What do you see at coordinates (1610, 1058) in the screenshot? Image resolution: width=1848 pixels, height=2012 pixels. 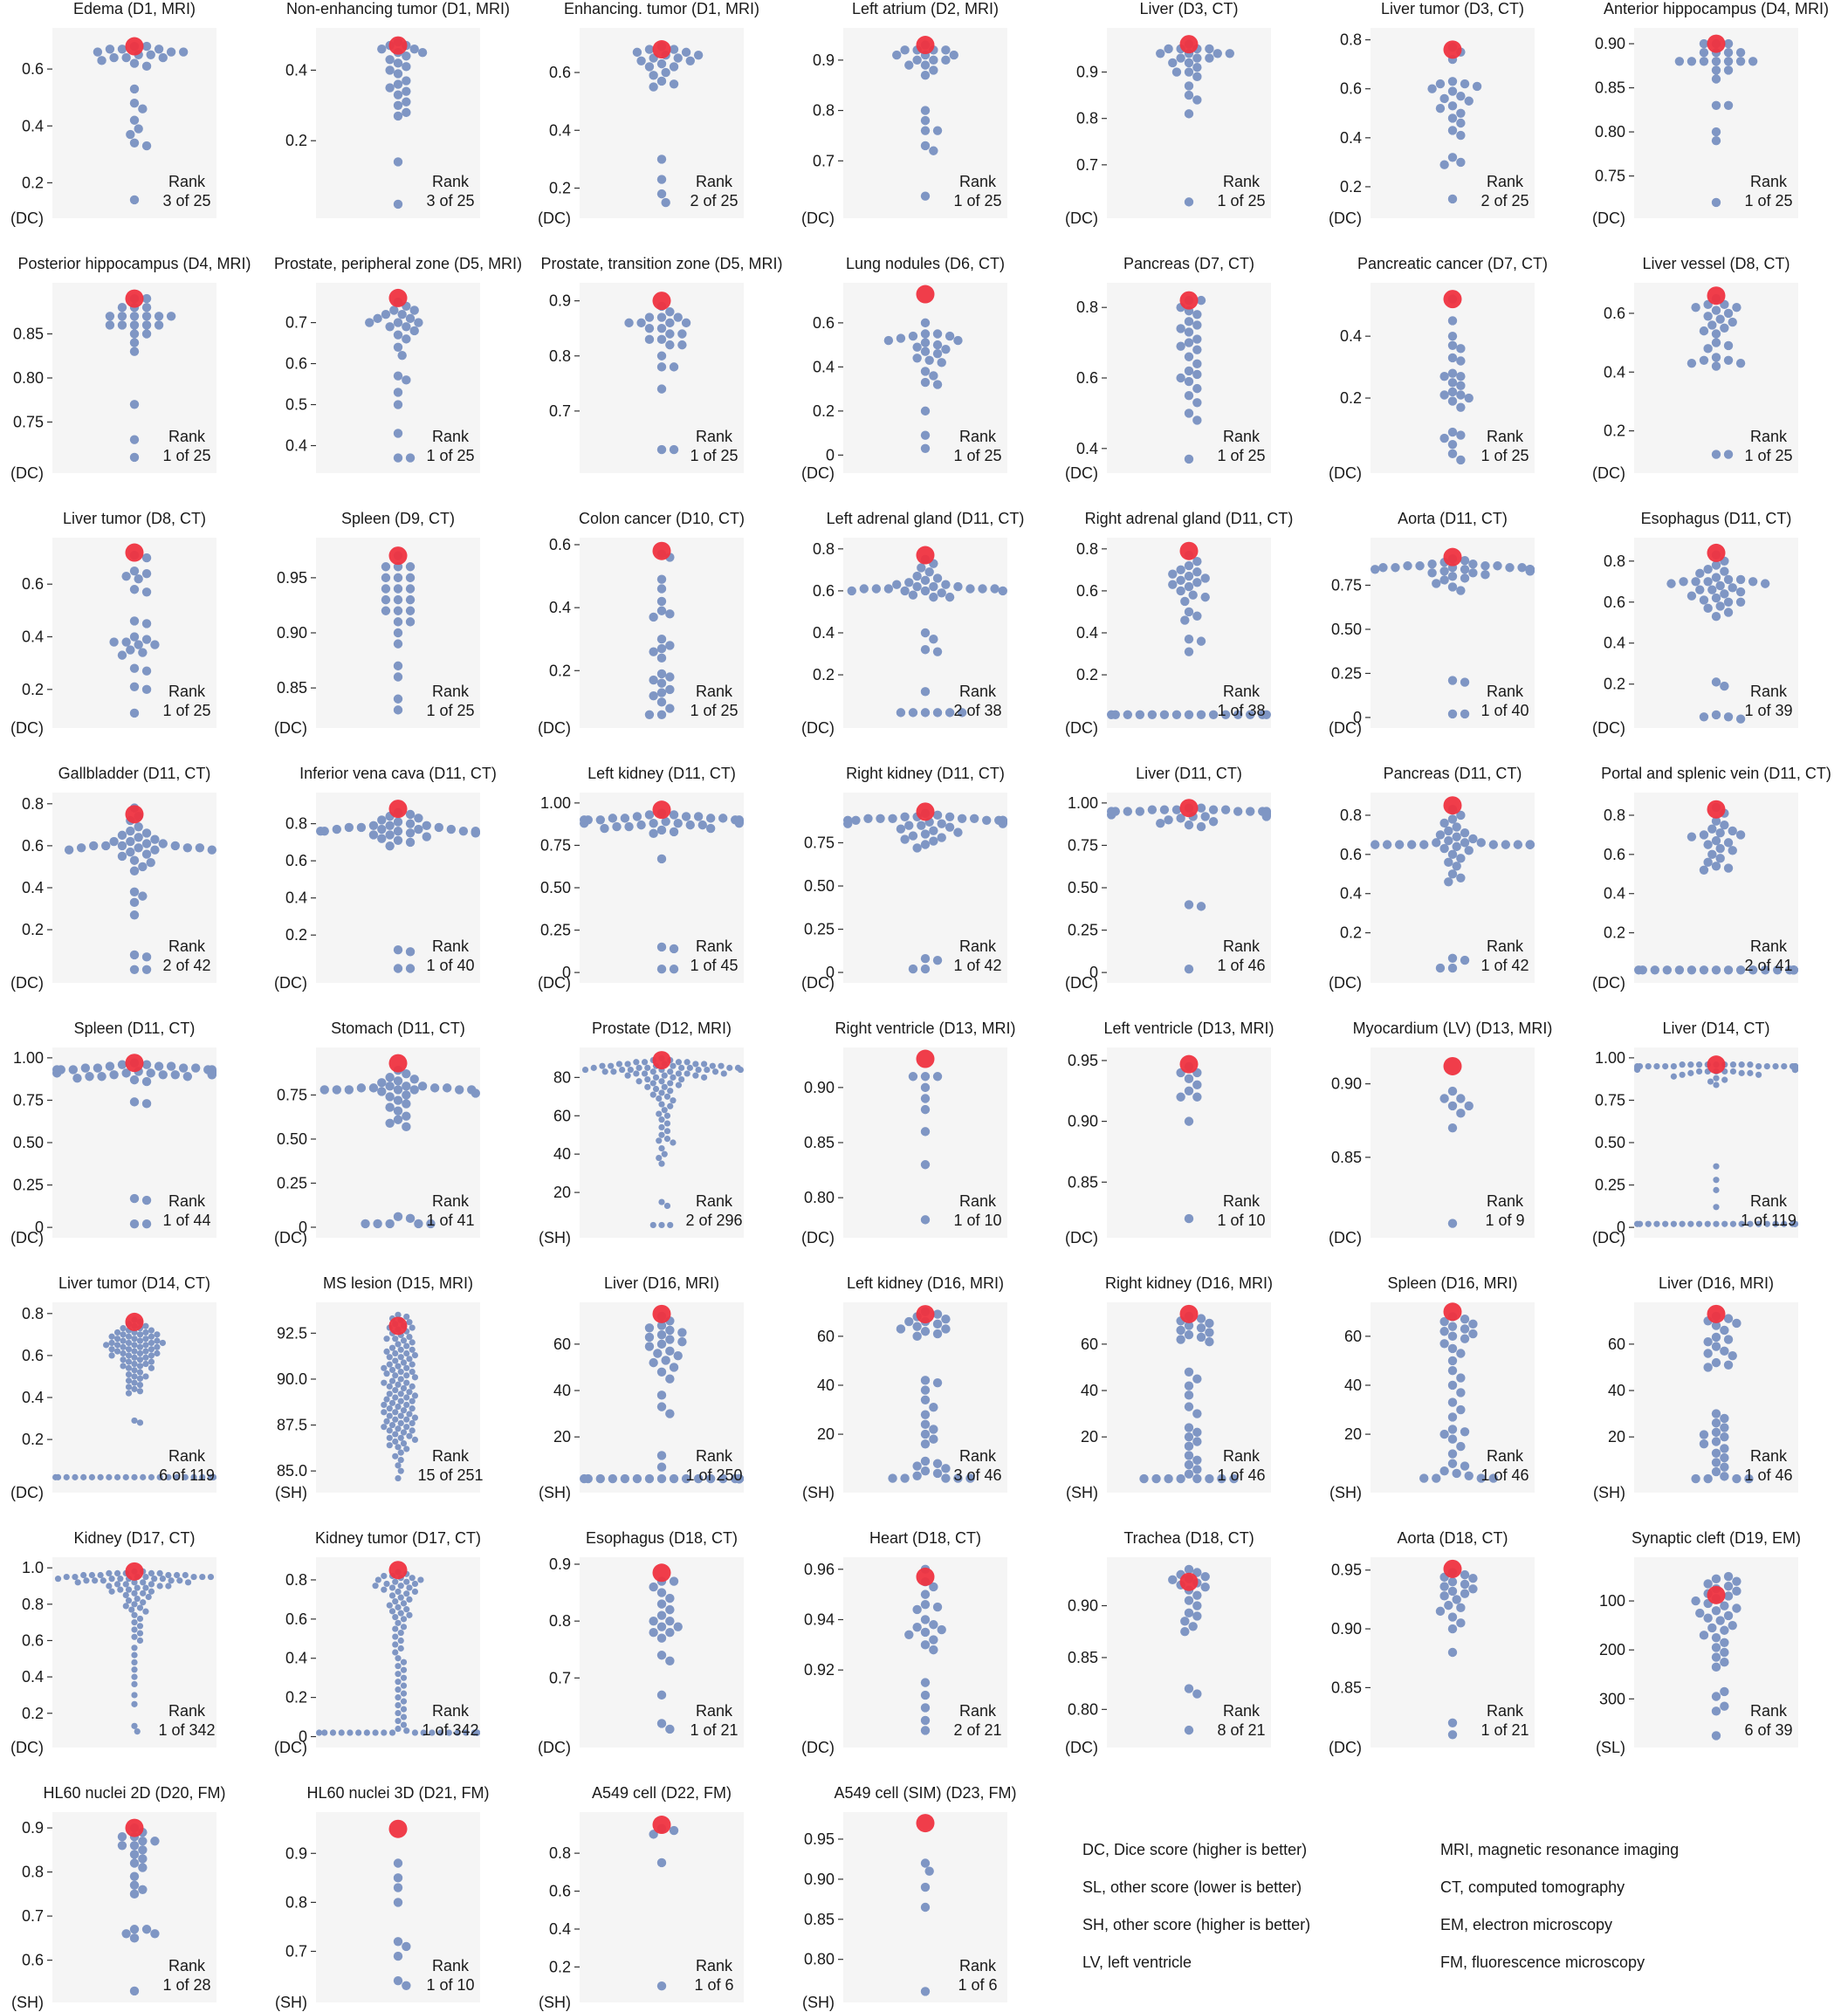 I see `y-tick-label: 1.00` at bounding box center [1610, 1058].